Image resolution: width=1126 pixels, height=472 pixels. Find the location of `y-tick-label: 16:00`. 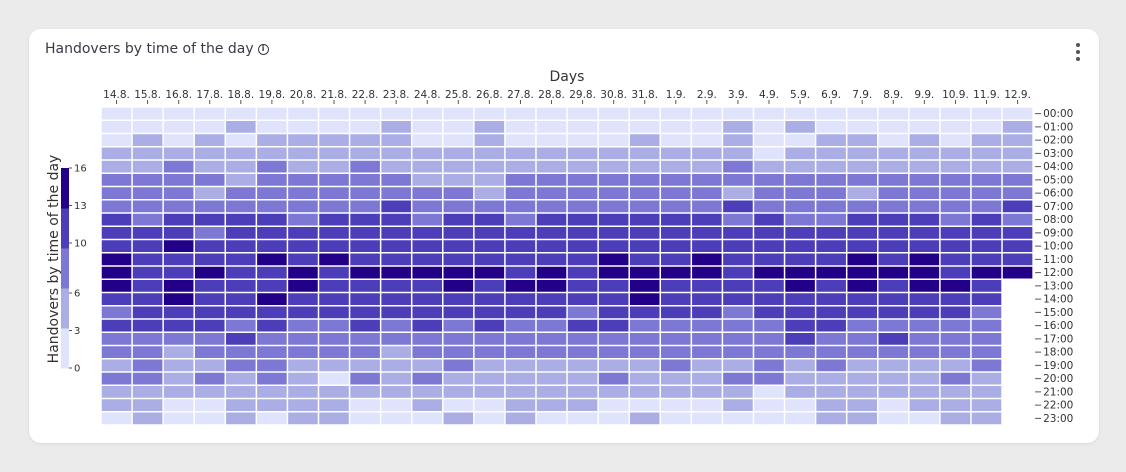

y-tick-label: 16:00 is located at coordinates (1058, 326).